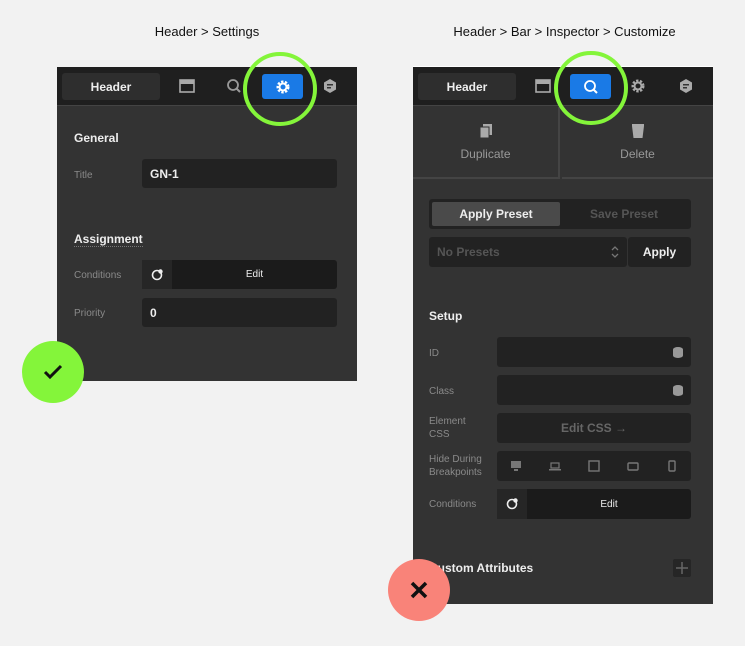 The image size is (745, 646). What do you see at coordinates (485, 154) in the screenshot?
I see `duplicate-label: Duplicate` at bounding box center [485, 154].